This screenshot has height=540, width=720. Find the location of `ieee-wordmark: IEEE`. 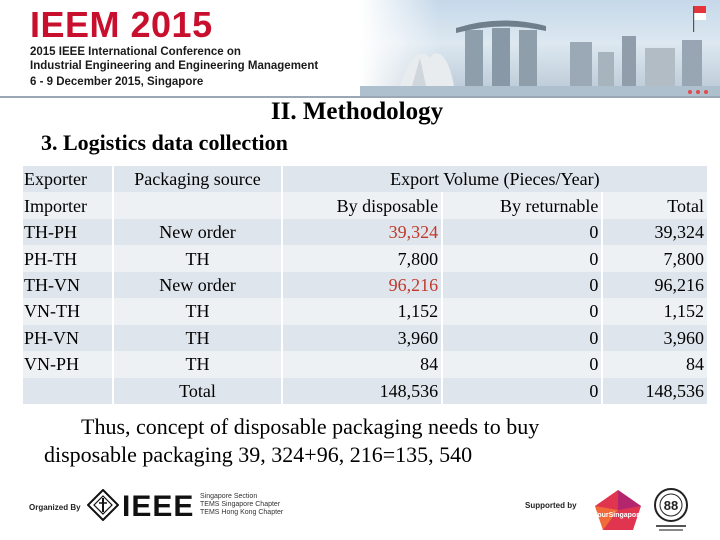

ieee-wordmark: IEEE is located at coordinates (158, 506).